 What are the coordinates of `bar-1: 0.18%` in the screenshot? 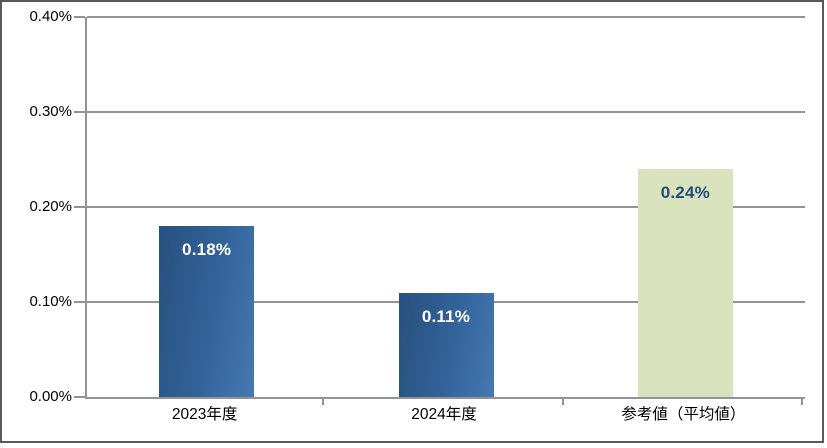 It's located at (207, 311).